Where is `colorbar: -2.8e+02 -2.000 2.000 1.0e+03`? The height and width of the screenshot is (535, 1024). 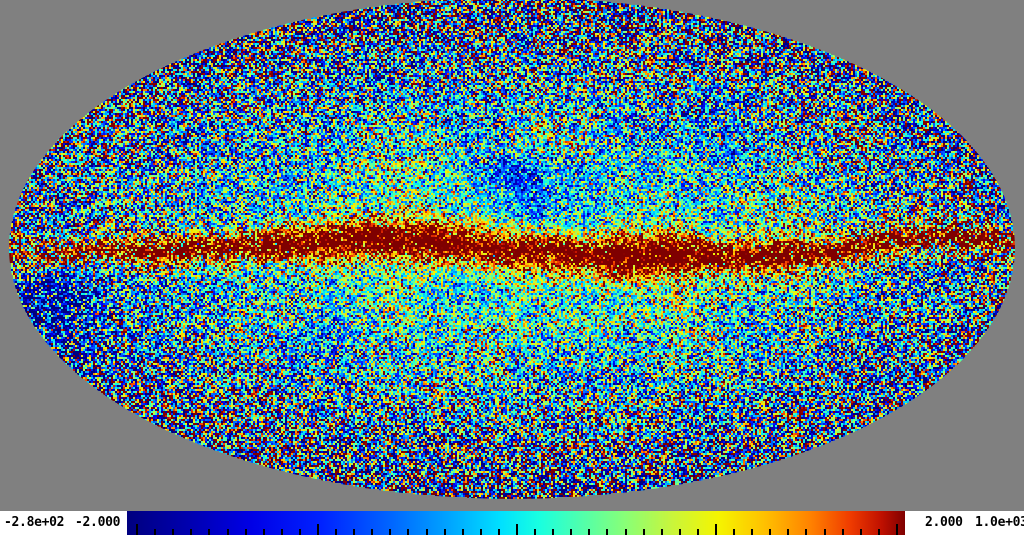 colorbar: -2.8e+02 -2.000 2.000 1.0e+03 is located at coordinates (512, 523).